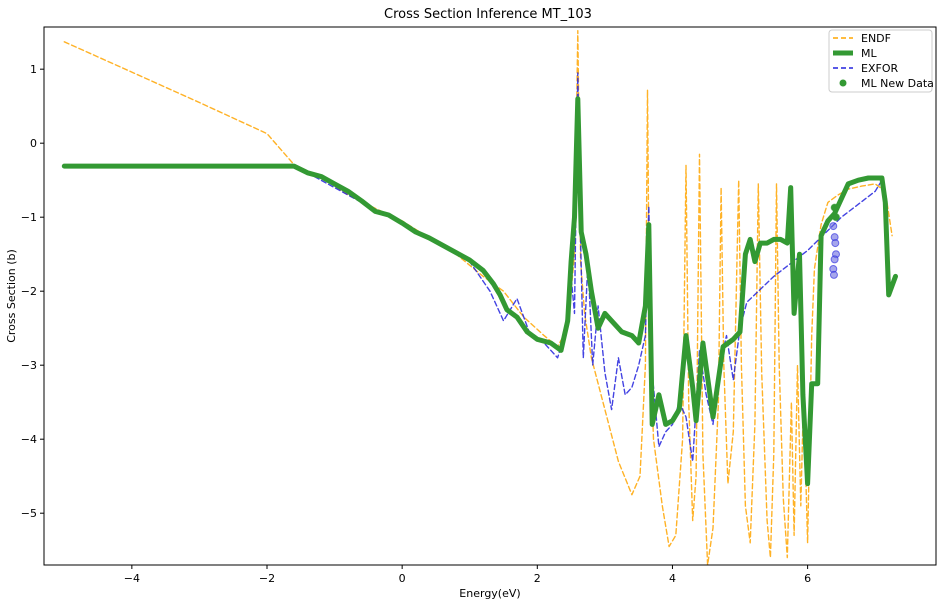 This screenshot has height=604, width=942. Describe the element at coordinates (869, 53) in the screenshot. I see `legend-entry: ML` at that location.